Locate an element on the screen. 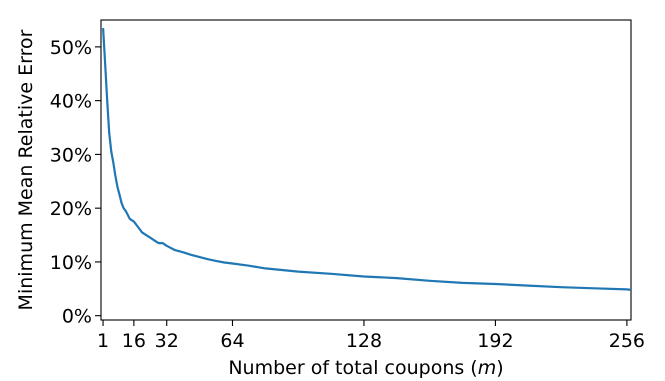  y-tick-label: 30% is located at coordinates (71, 155).